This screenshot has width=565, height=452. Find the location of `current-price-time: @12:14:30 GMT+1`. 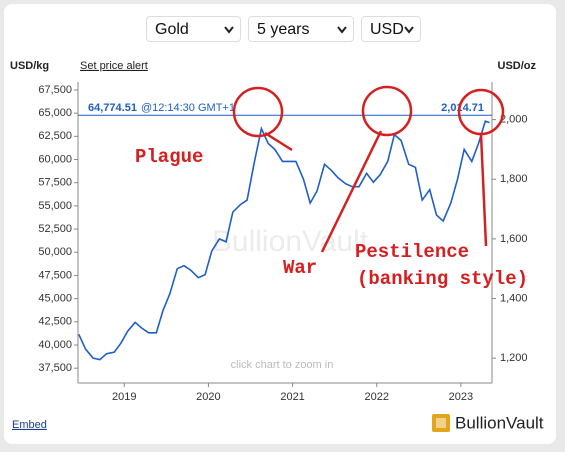

current-price-time: @12:14:30 GMT+1 is located at coordinates (188, 108).